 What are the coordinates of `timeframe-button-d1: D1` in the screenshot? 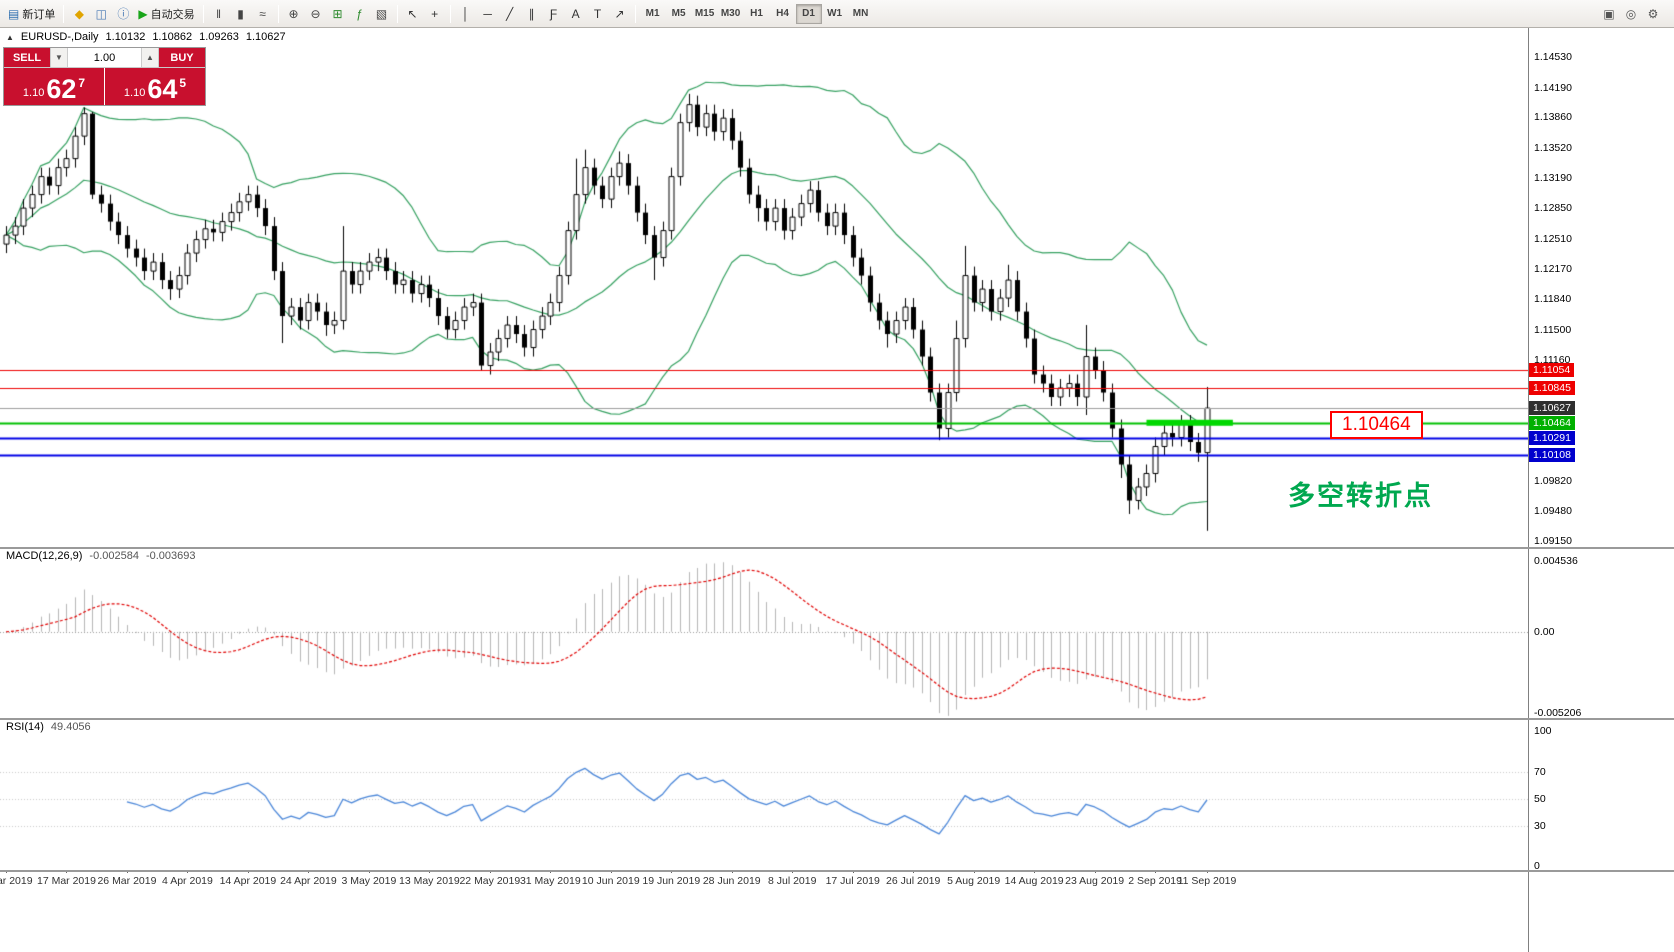 It's located at (808, 13).